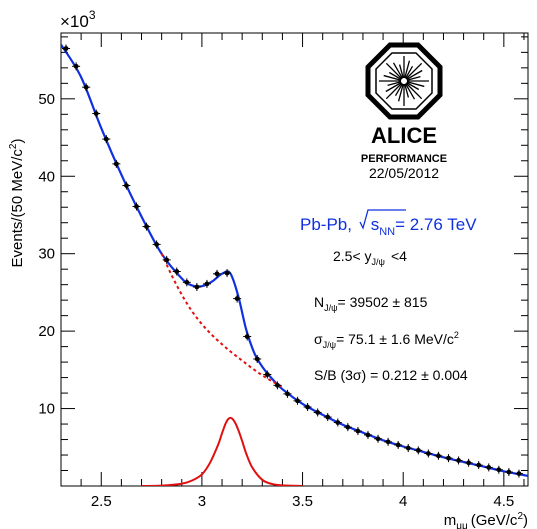  Describe the element at coordinates (329, 345) in the screenshot. I see `annotation-width-sub: J/ψ` at that location.